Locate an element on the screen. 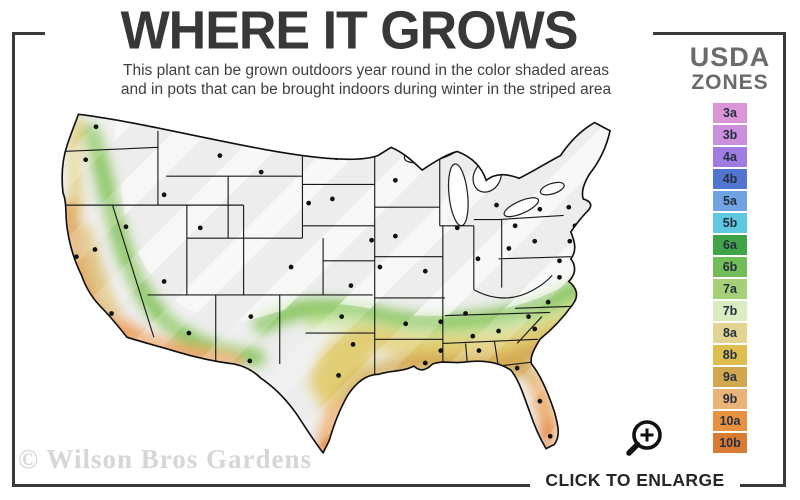 The width and height of the screenshot is (800, 500). zone-swatch-8b: 8b is located at coordinates (730, 355).